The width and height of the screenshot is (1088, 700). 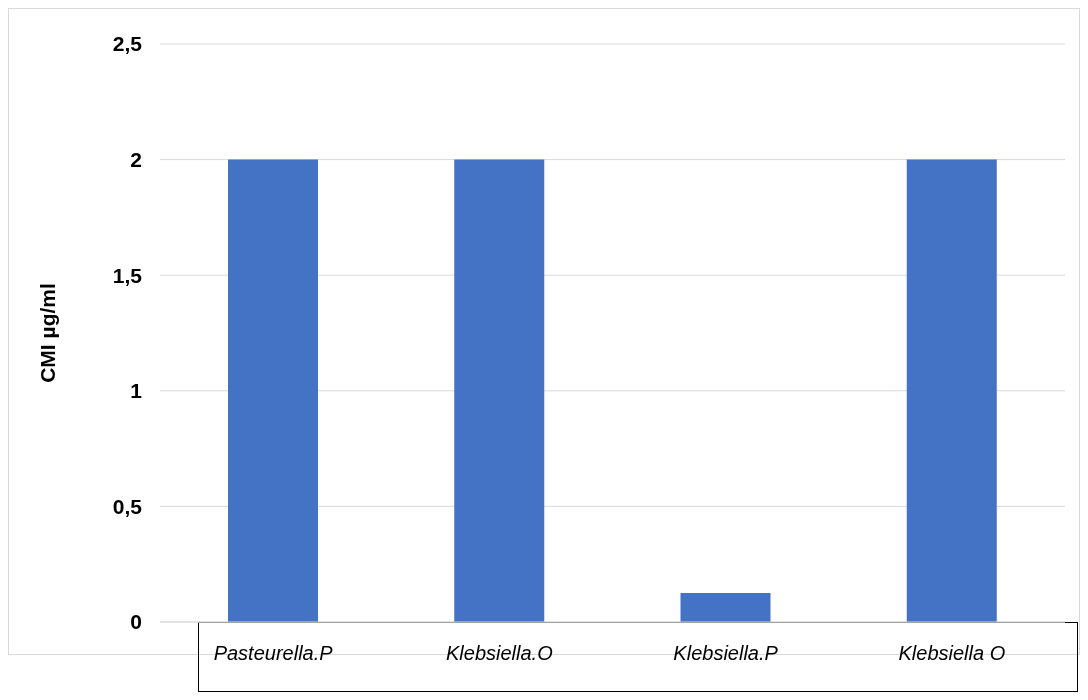 What do you see at coordinates (136, 160) in the screenshot?
I see `y-tick-label: 2` at bounding box center [136, 160].